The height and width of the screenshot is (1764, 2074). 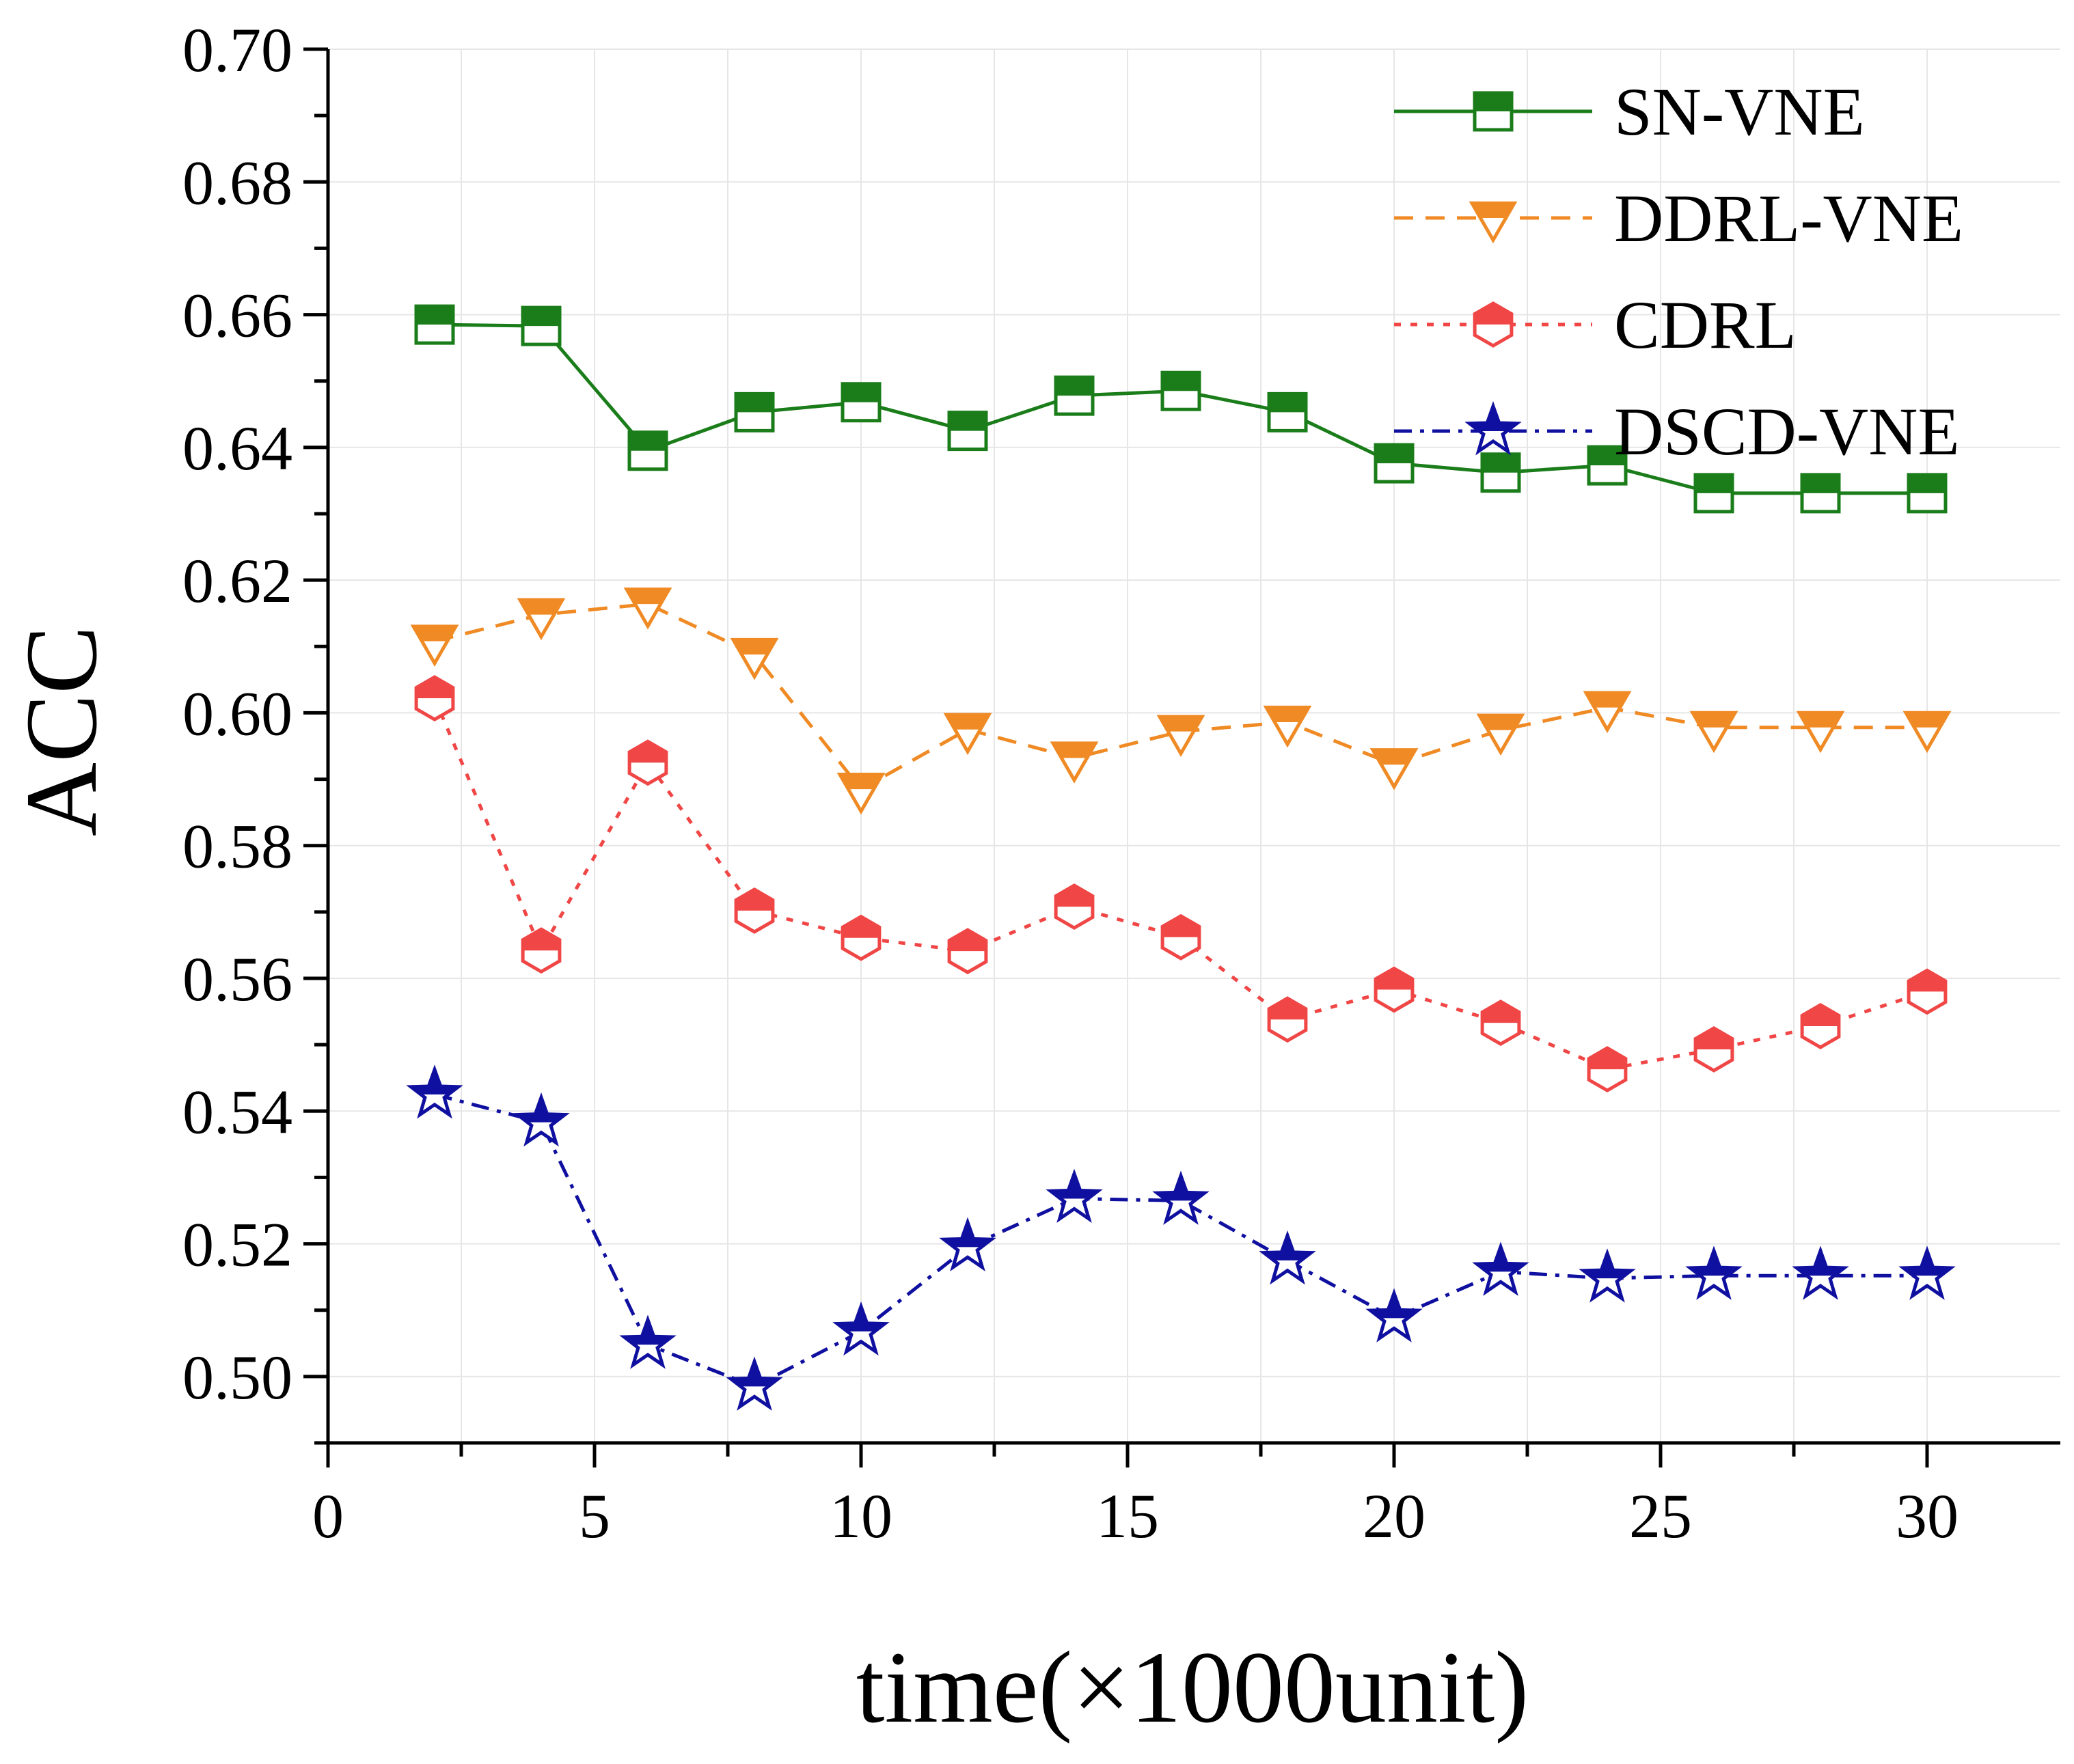 I want to click on series-sn-vne, so click(x=1181, y=409).